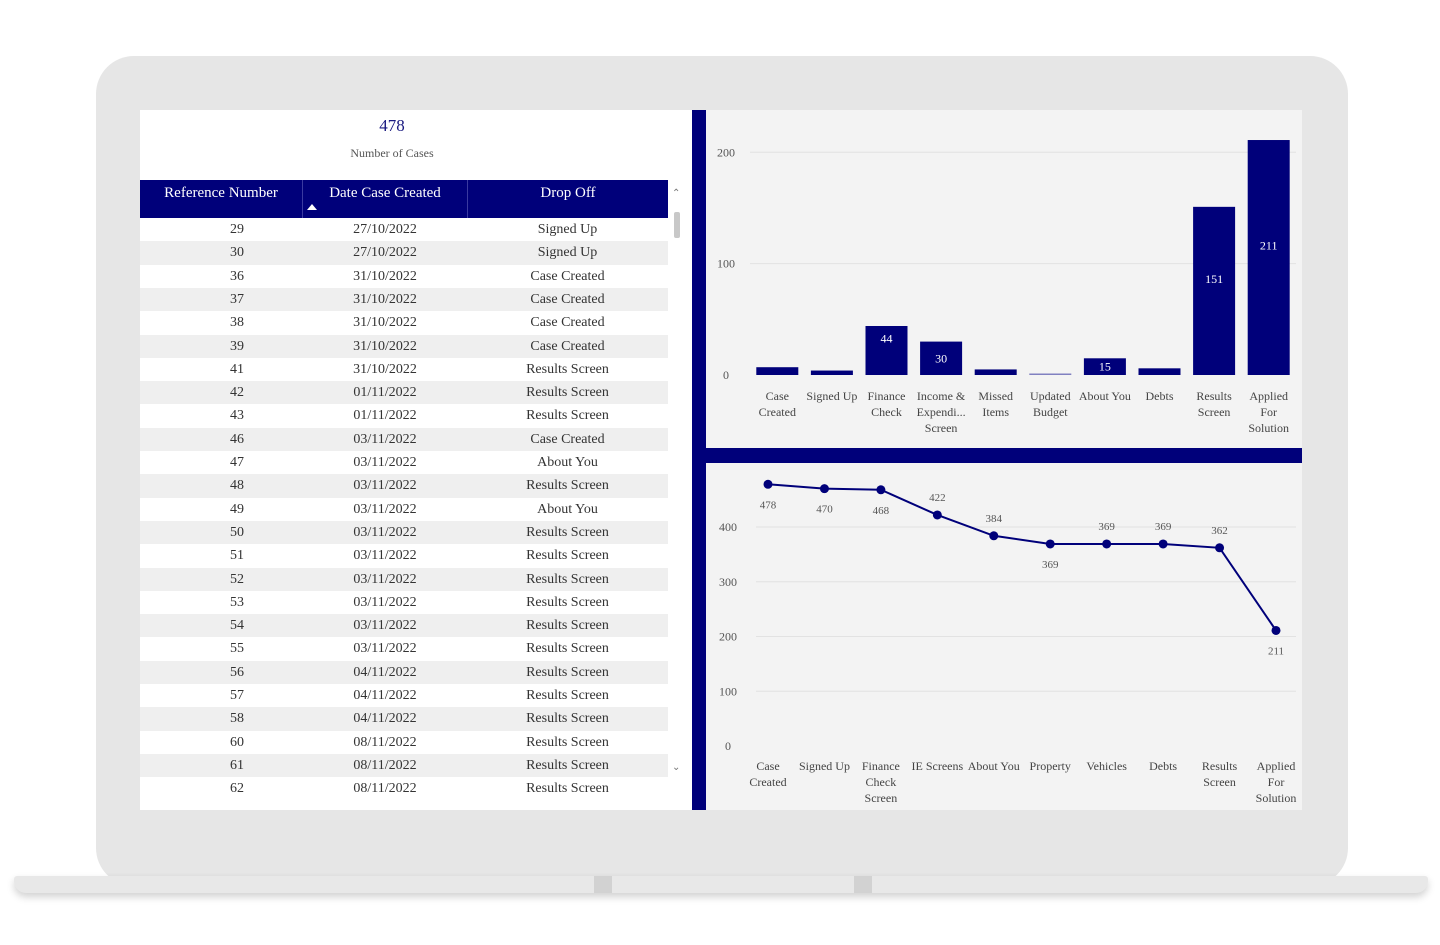  I want to click on data-label: 470, so click(824, 510).